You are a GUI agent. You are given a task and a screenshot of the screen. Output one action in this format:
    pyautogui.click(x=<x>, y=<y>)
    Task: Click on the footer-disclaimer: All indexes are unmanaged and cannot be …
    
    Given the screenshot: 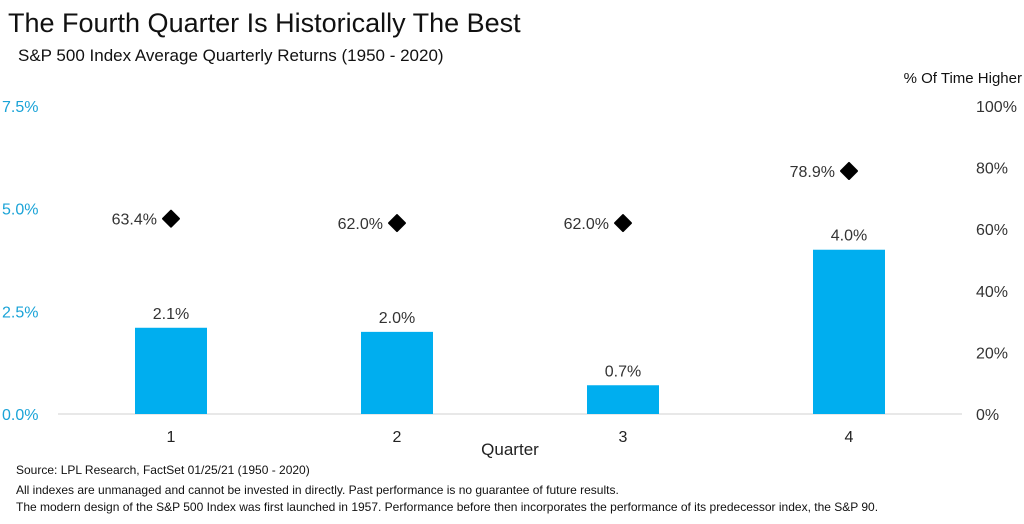 What is the action you would take?
    pyautogui.click(x=317, y=490)
    